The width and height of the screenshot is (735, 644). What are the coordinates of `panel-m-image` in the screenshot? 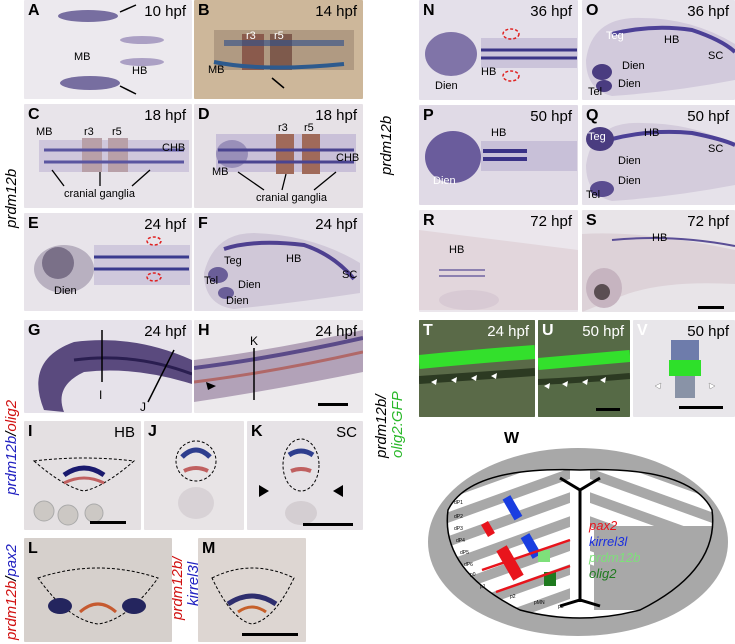 It's located at (253, 596).